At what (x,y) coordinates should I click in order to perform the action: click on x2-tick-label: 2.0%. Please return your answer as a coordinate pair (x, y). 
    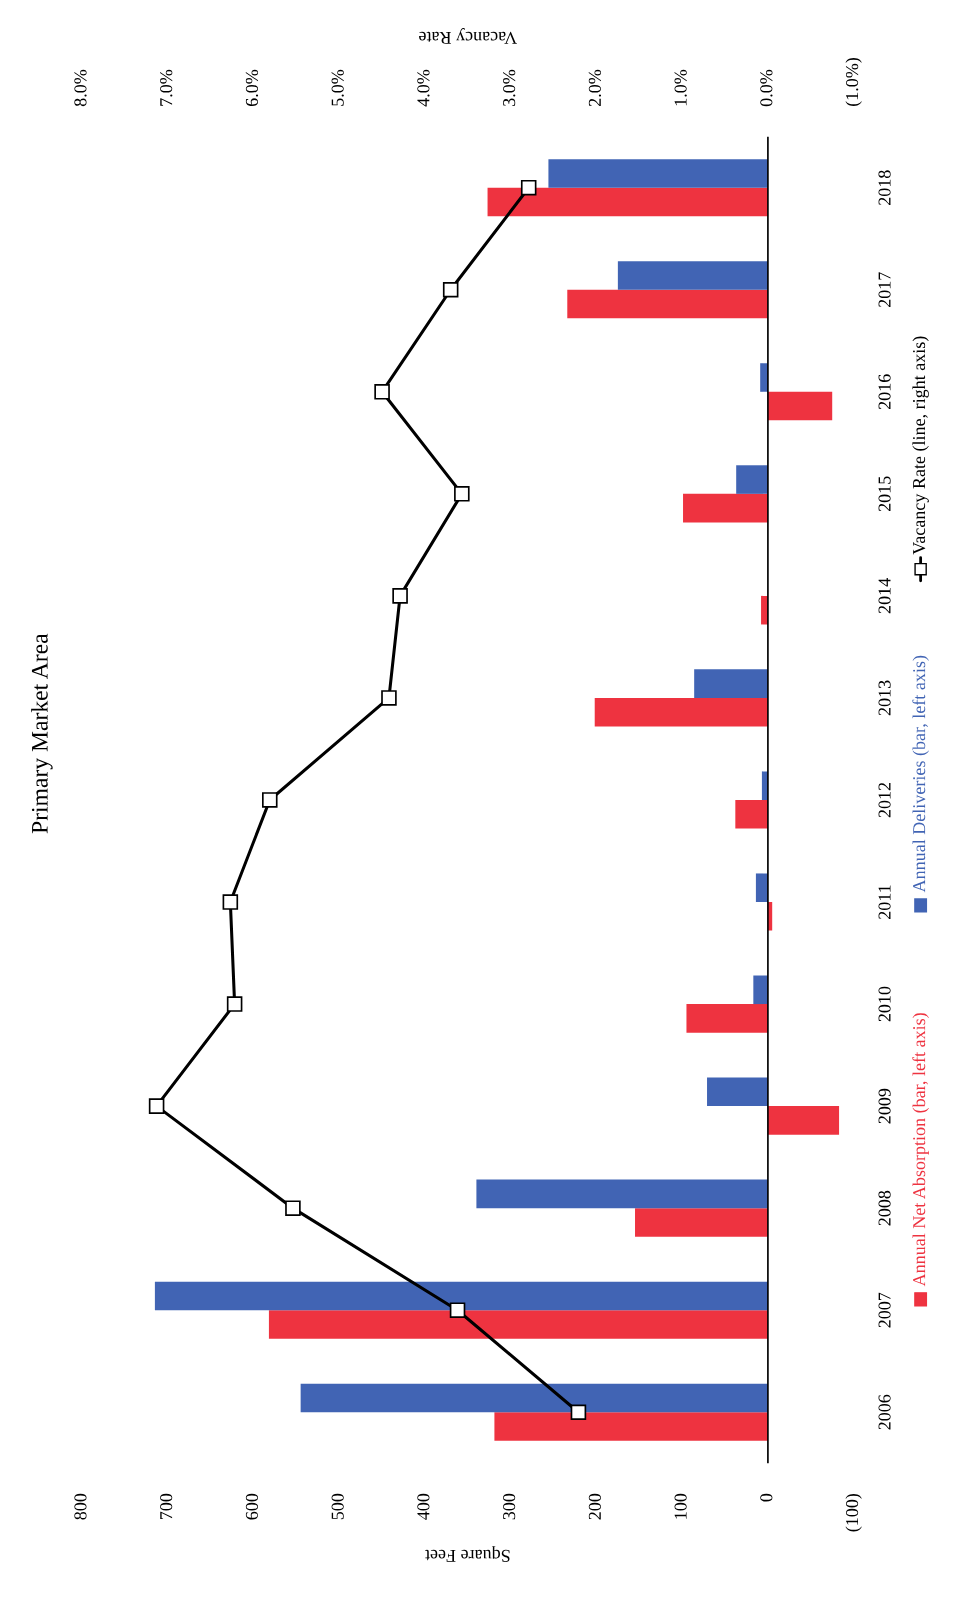
    Looking at the image, I should click on (595, 88).